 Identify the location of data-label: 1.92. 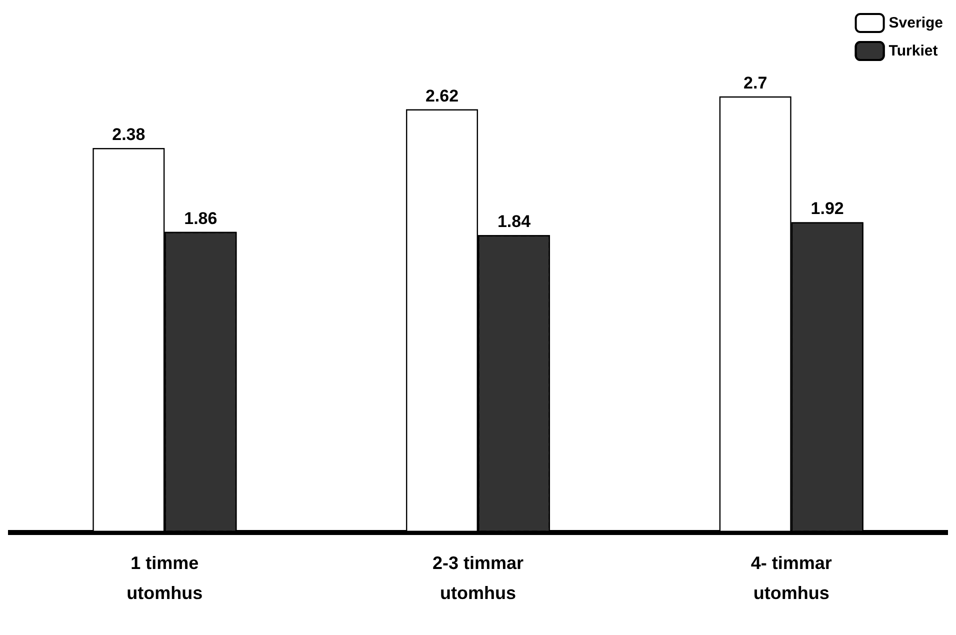
(827, 208).